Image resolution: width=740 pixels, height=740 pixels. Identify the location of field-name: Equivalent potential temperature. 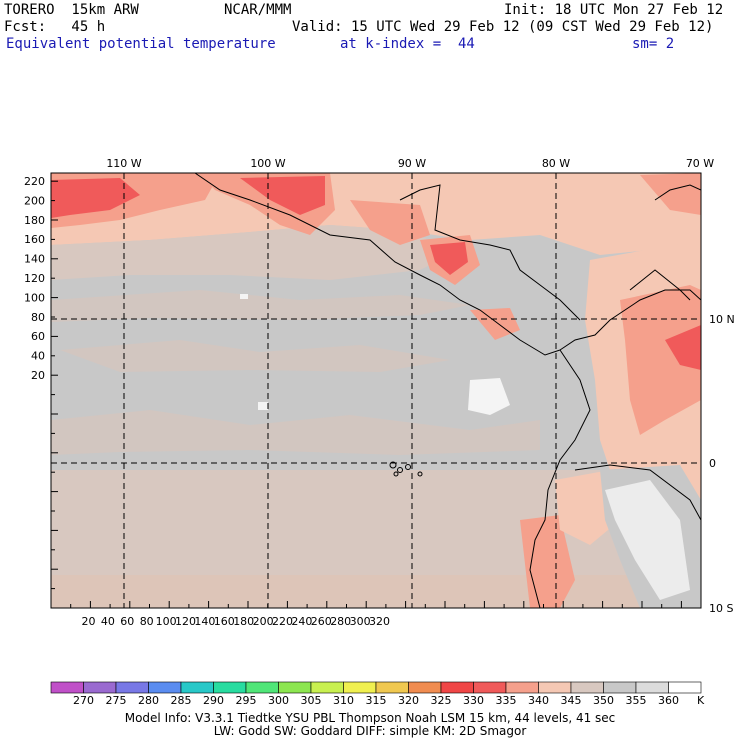
(141, 44).